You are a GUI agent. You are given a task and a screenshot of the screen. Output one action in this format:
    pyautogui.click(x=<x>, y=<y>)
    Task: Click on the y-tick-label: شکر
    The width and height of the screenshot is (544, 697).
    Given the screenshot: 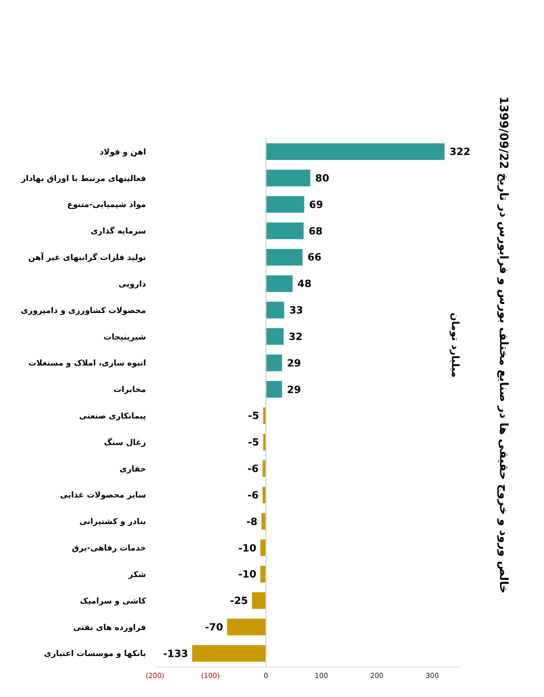 What is the action you would take?
    pyautogui.click(x=137, y=574)
    